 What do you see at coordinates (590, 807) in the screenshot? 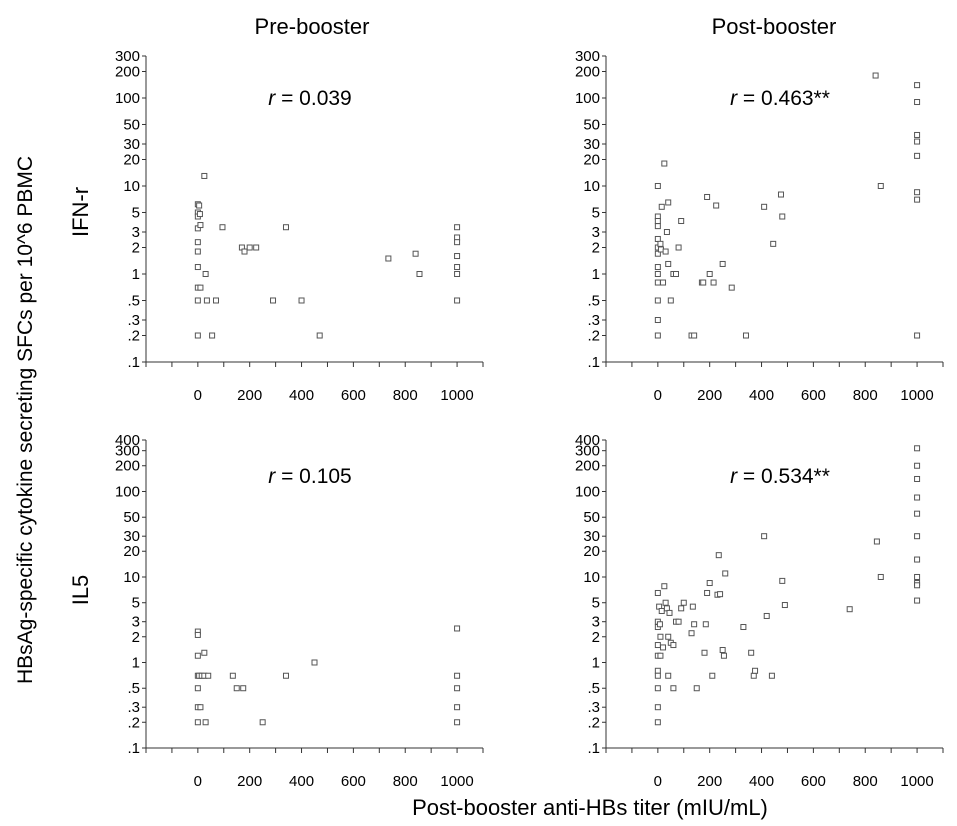
I see `x-axis-label: Post-booster anti-HBs titer (mIU/mL)` at bounding box center [590, 807].